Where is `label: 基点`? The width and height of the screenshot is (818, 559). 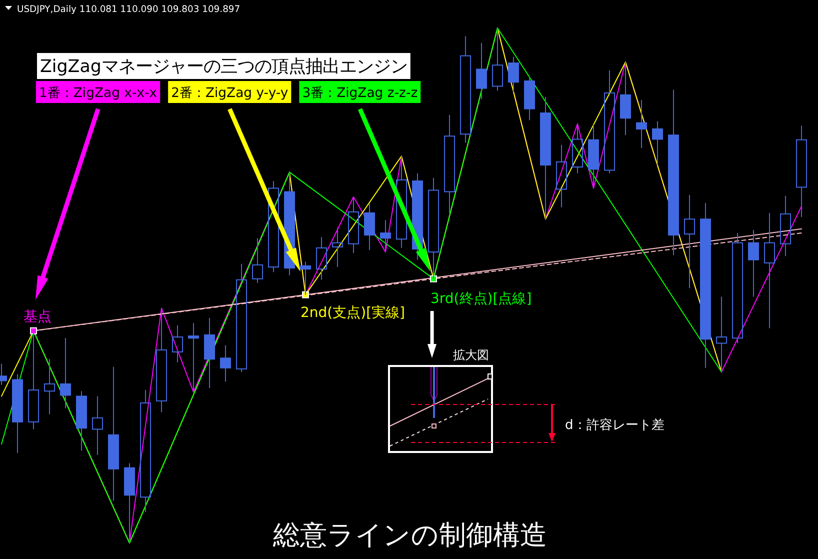
label: 基点 is located at coordinates (38, 316).